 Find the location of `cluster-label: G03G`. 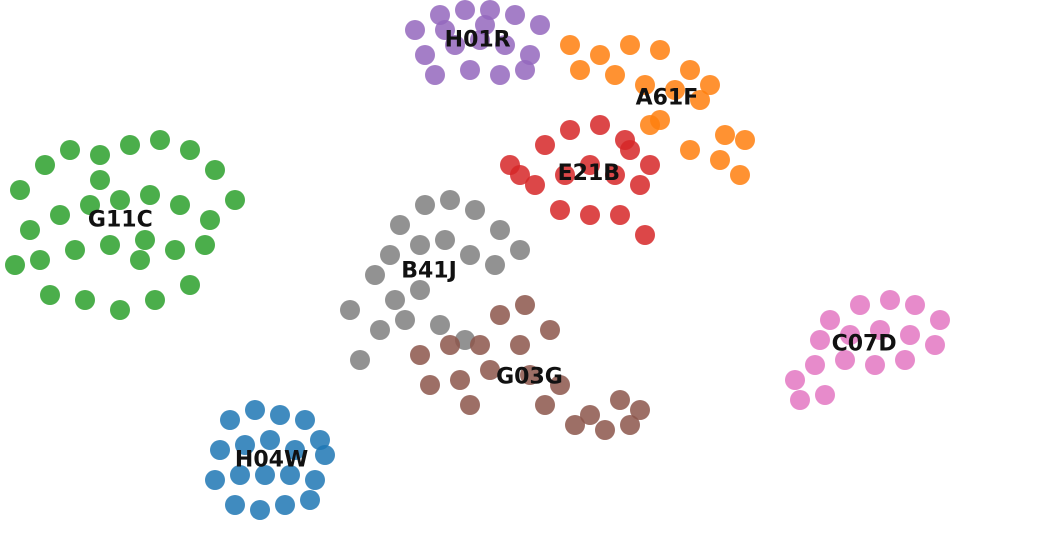

cluster-label: G03G is located at coordinates (529, 377).